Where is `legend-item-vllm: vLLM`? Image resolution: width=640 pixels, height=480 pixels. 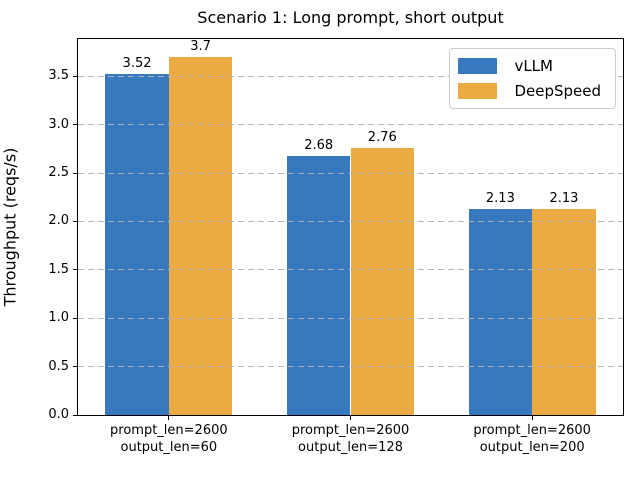
legend-item-vllm: vLLM is located at coordinates (529, 66).